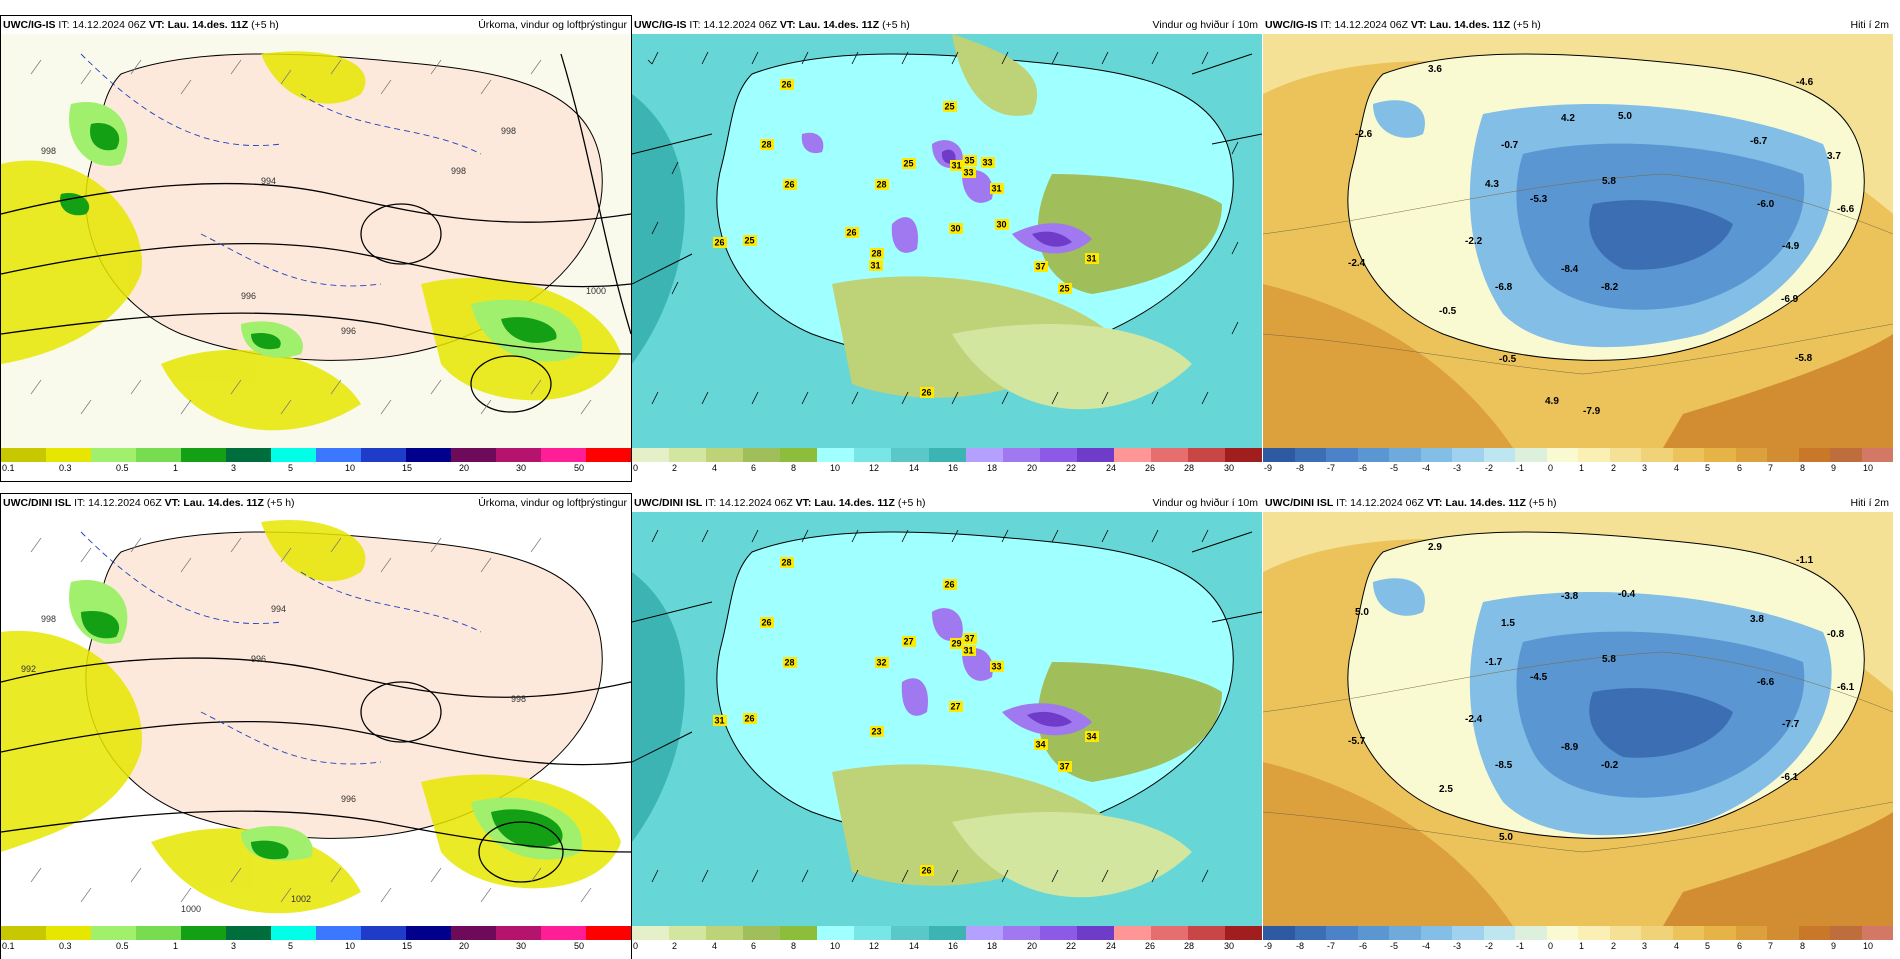  I want to click on temperature-value: -0.4, so click(1627, 594).